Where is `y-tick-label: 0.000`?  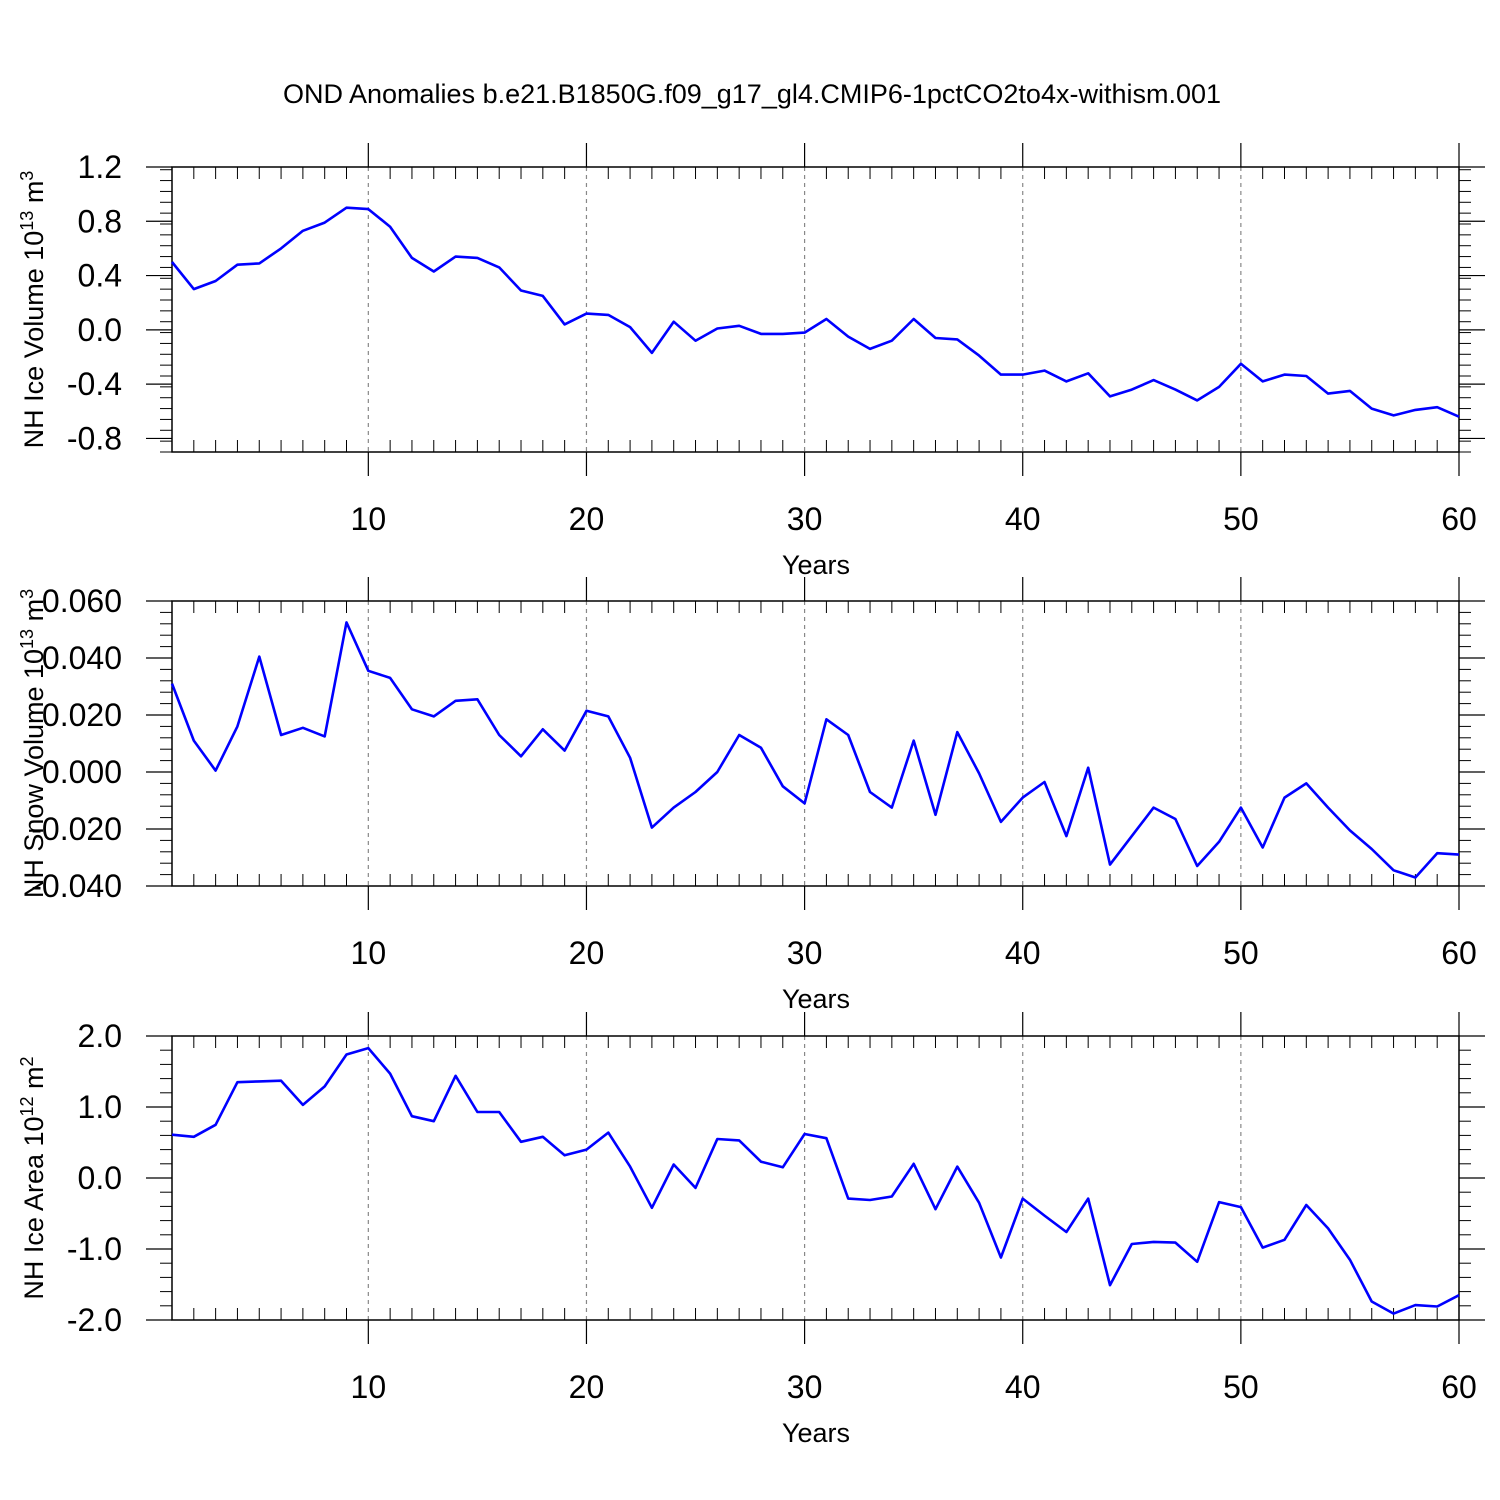
y-tick-label: 0.000 is located at coordinates (82, 772).